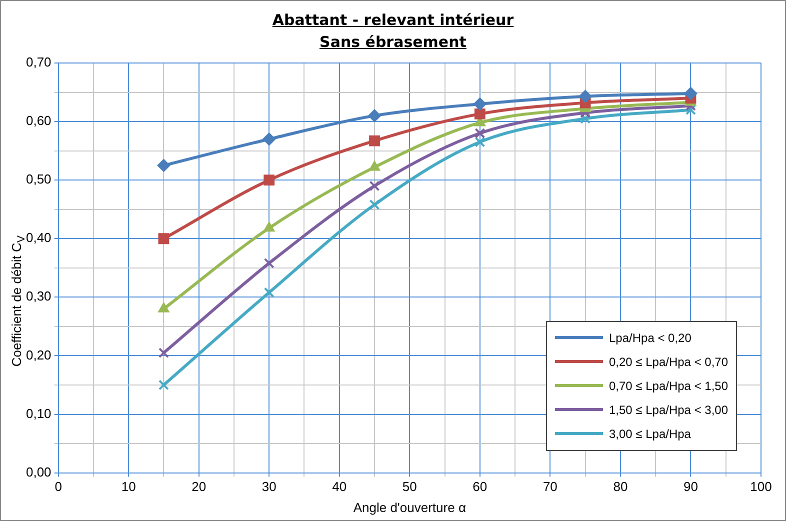  I want to click on y-tick-label: 0,50, so click(39, 179).